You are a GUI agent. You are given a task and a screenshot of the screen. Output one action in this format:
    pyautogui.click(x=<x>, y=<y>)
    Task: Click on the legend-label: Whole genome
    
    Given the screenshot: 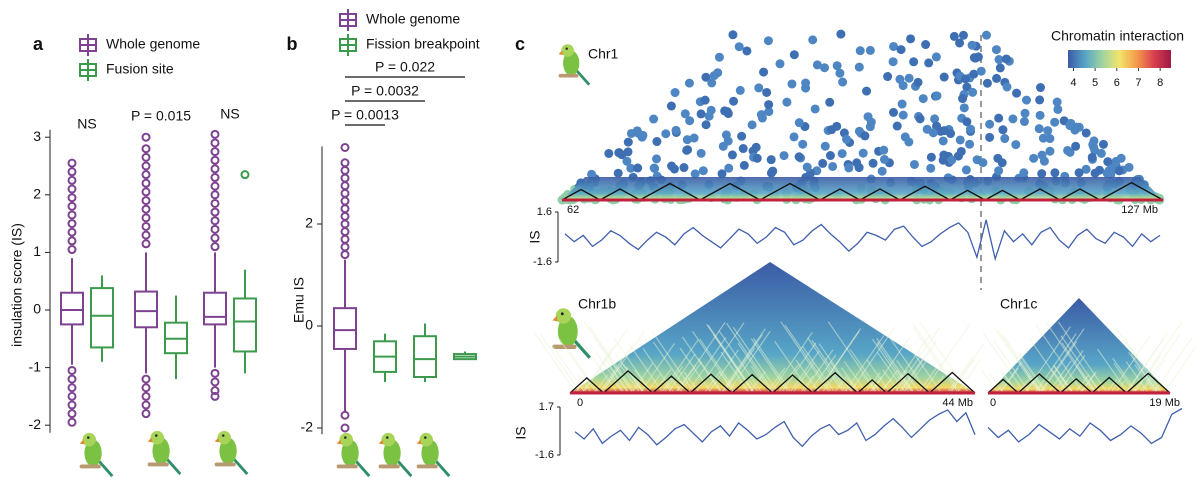 What is the action you would take?
    pyautogui.click(x=153, y=44)
    